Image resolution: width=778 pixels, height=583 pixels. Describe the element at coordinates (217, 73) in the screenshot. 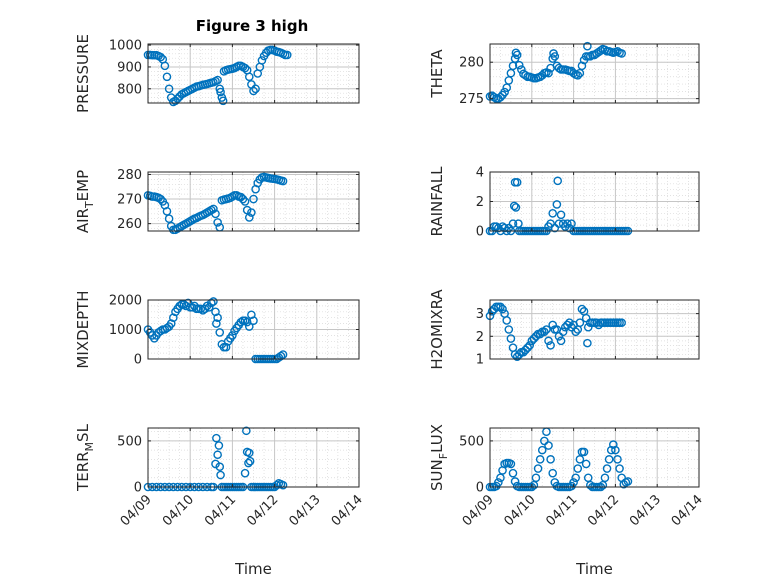

I see `subplot-1: 800 900 1000 PRESSURE` at that location.